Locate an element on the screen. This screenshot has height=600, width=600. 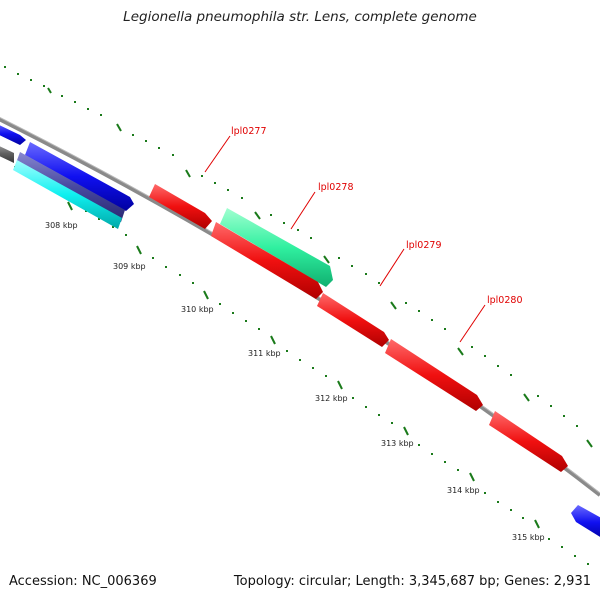
accession-label: Accession: NC_006369 is located at coordinates (83, 581).